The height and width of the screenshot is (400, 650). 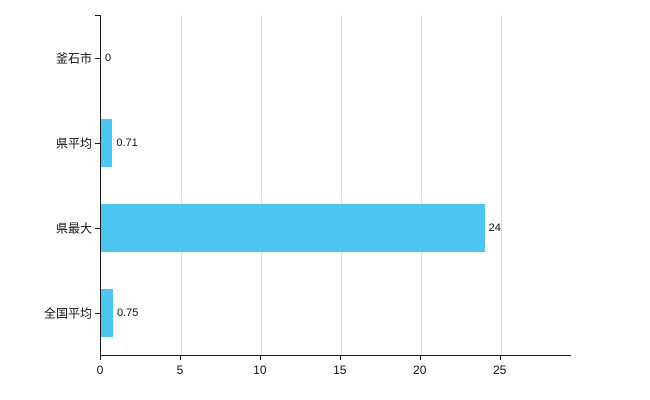 What do you see at coordinates (73, 143) in the screenshot?
I see `y-category-label: 県平均` at bounding box center [73, 143].